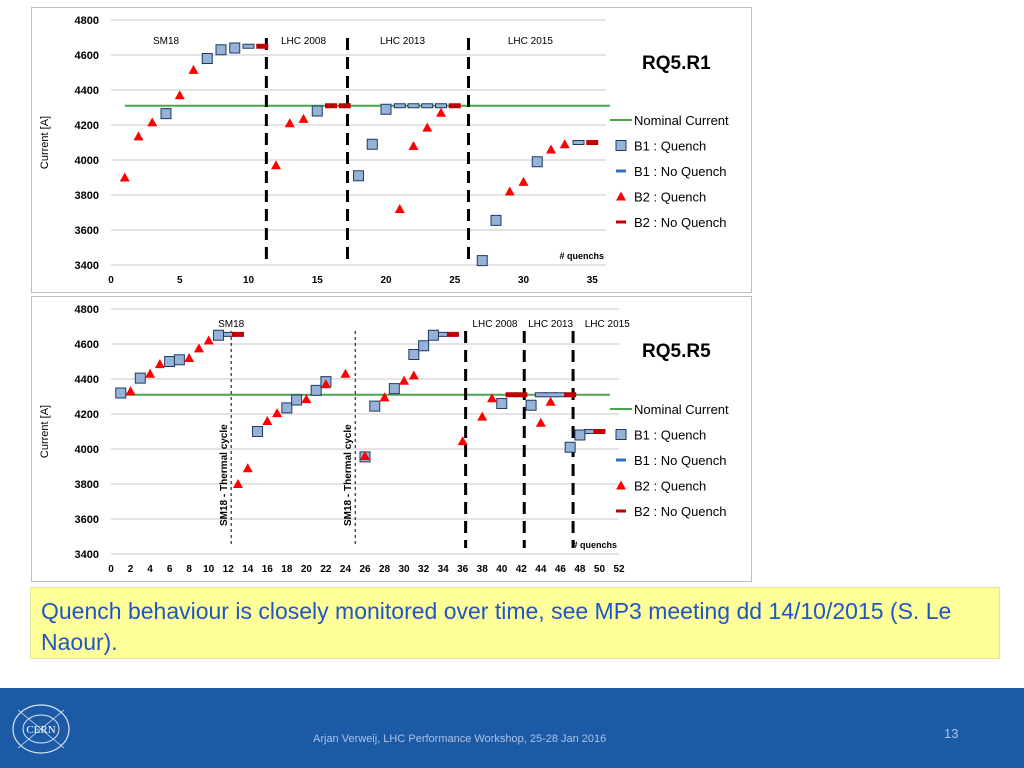  What do you see at coordinates (502, 569) in the screenshot?
I see `x-tick-label: 40` at bounding box center [502, 569].